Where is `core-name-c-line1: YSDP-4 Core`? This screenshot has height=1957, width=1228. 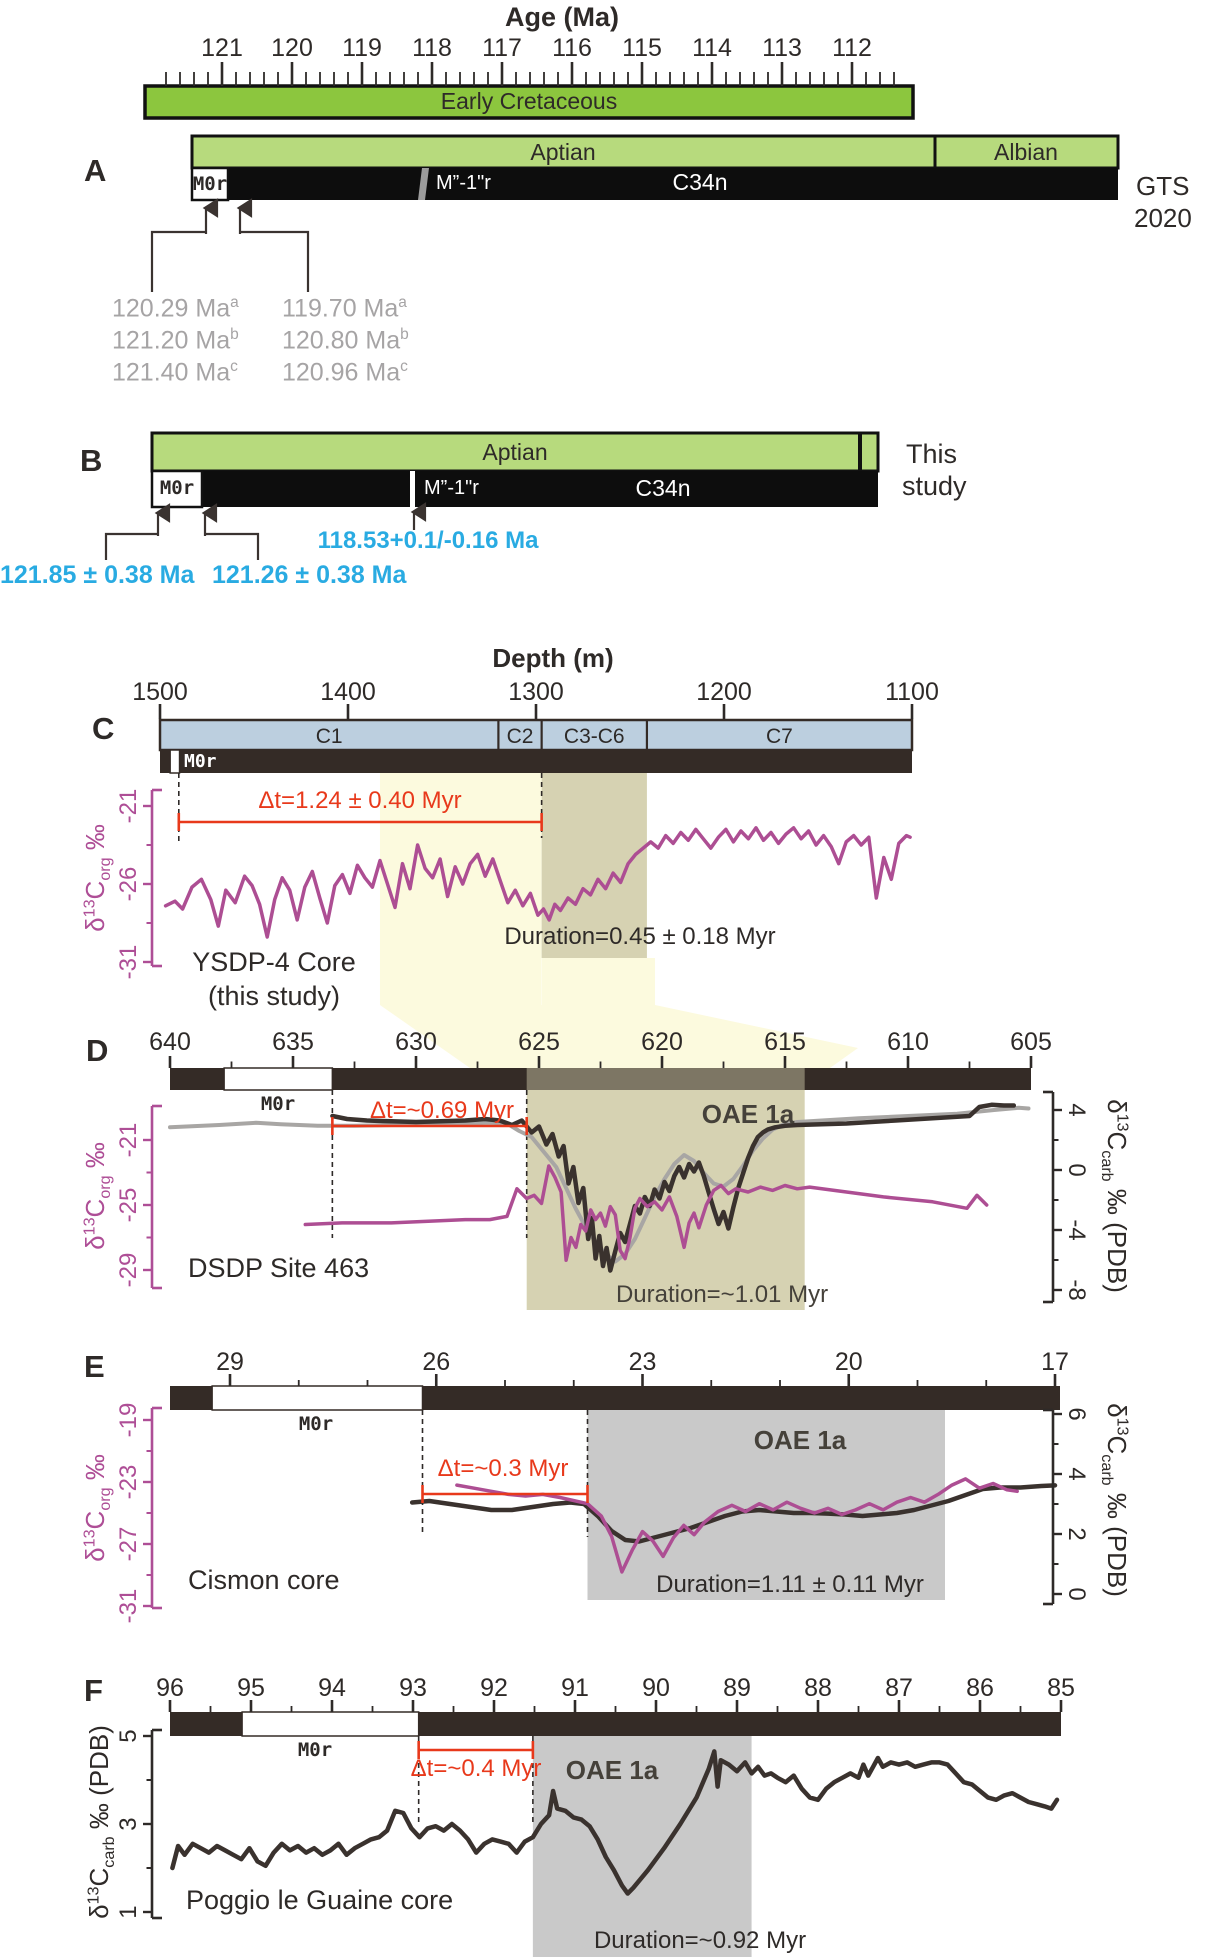
core-name-c-line1: YSDP-4 Core is located at coordinates (274, 962).